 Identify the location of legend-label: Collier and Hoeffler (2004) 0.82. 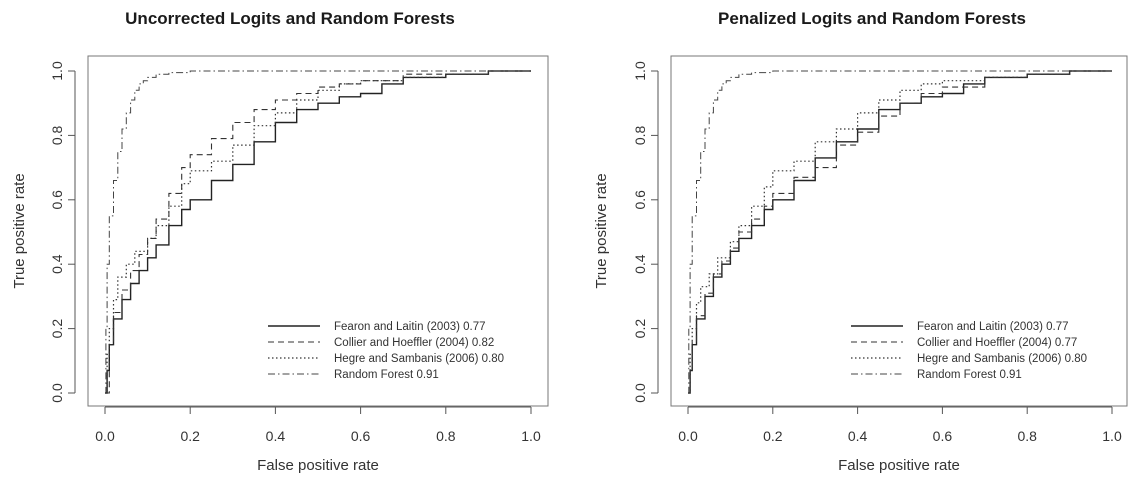
(414, 343).